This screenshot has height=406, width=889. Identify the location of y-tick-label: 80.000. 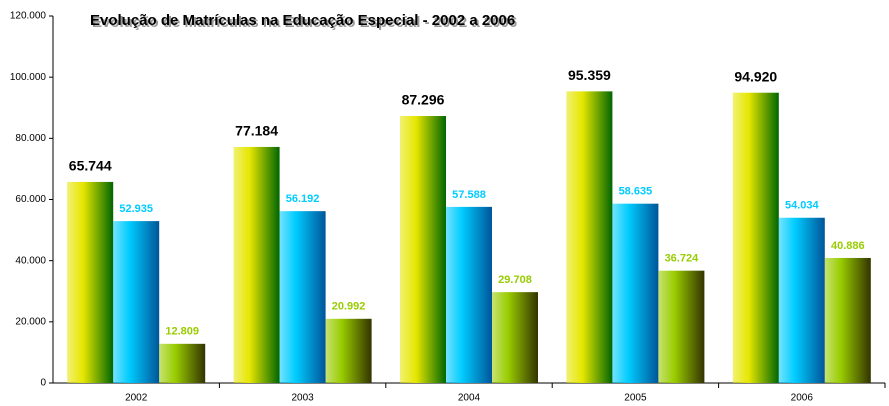
(30, 138).